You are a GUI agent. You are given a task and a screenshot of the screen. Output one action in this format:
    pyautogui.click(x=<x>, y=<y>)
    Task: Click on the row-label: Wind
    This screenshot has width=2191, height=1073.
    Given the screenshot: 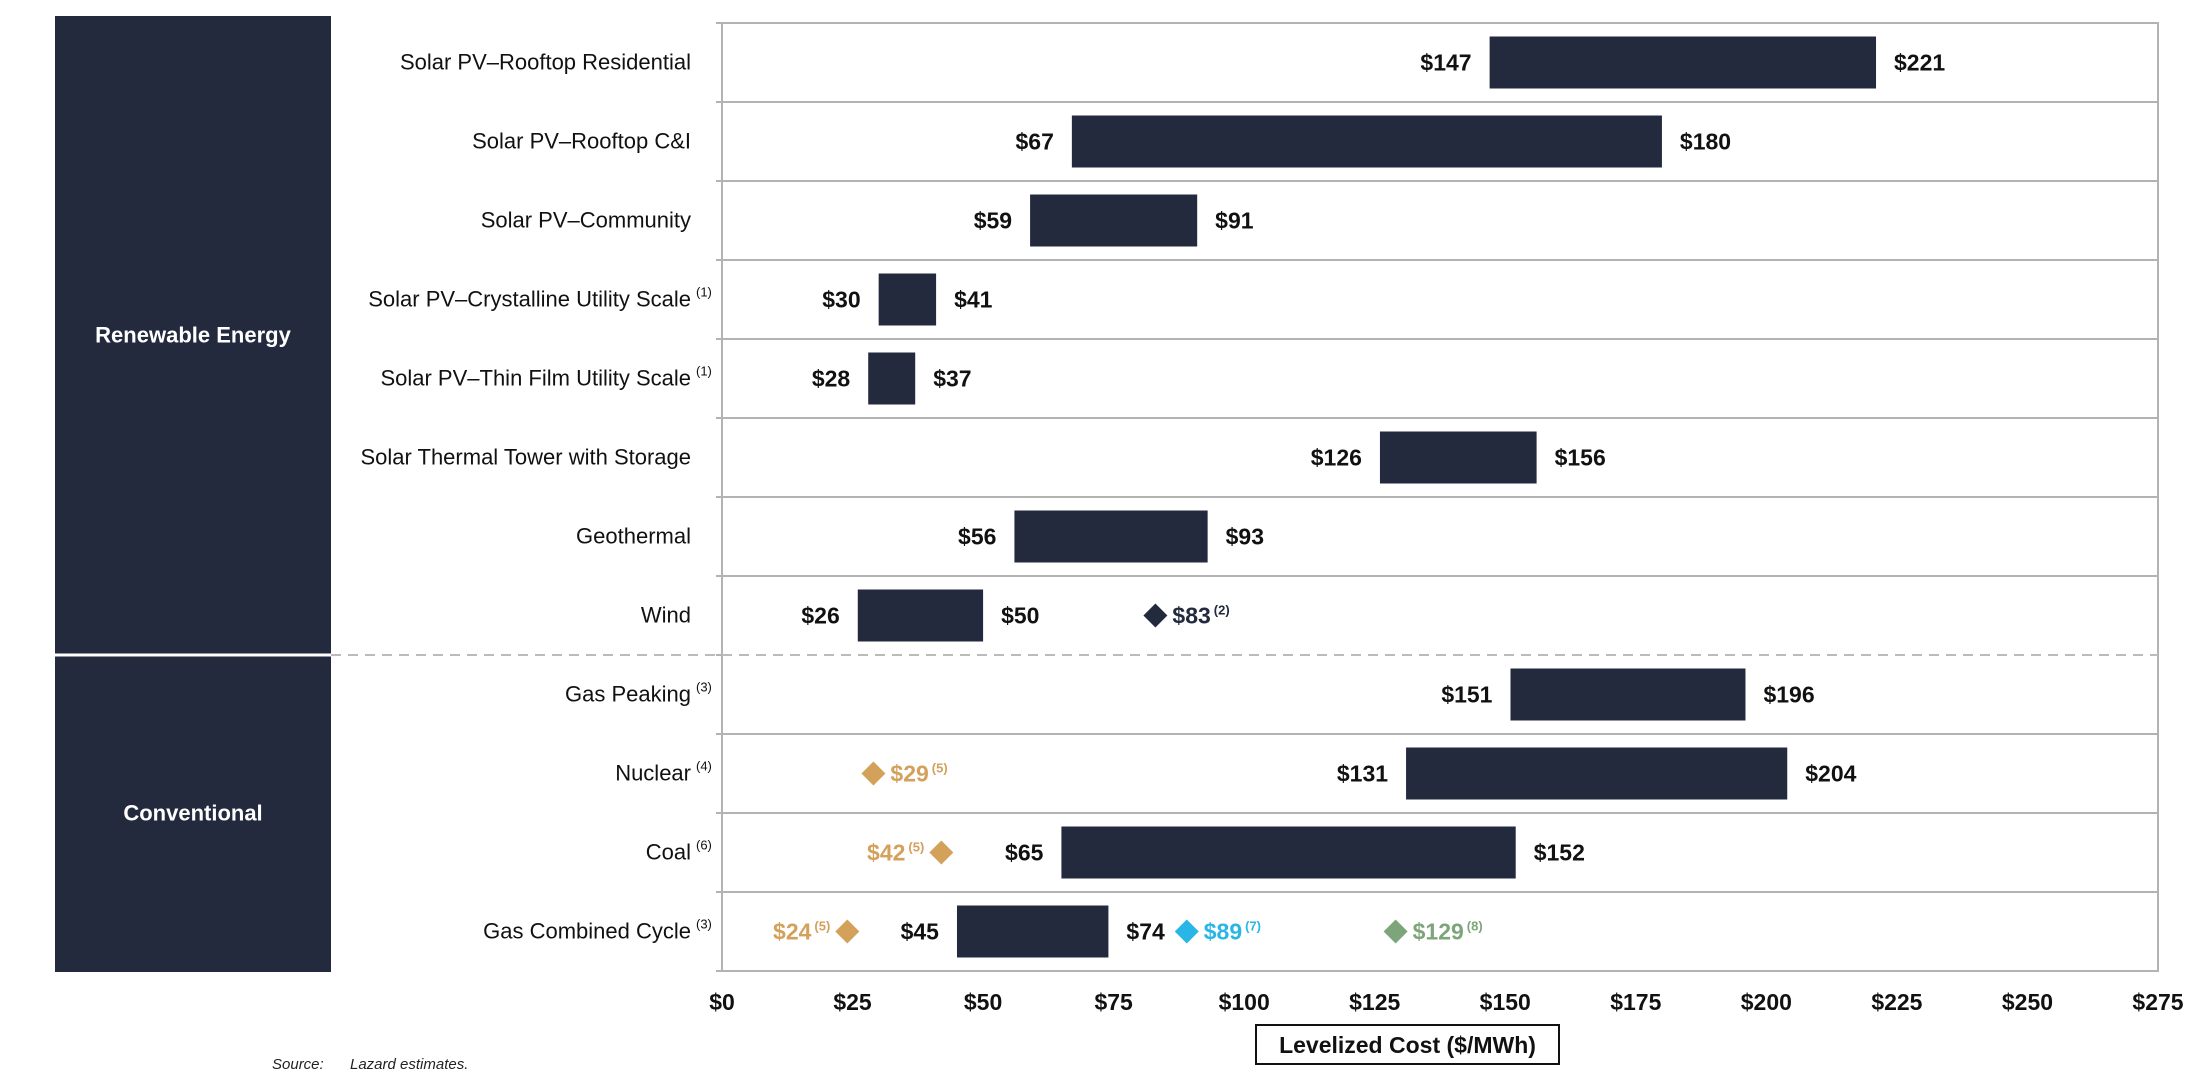 What is the action you would take?
    pyautogui.click(x=666, y=615)
    